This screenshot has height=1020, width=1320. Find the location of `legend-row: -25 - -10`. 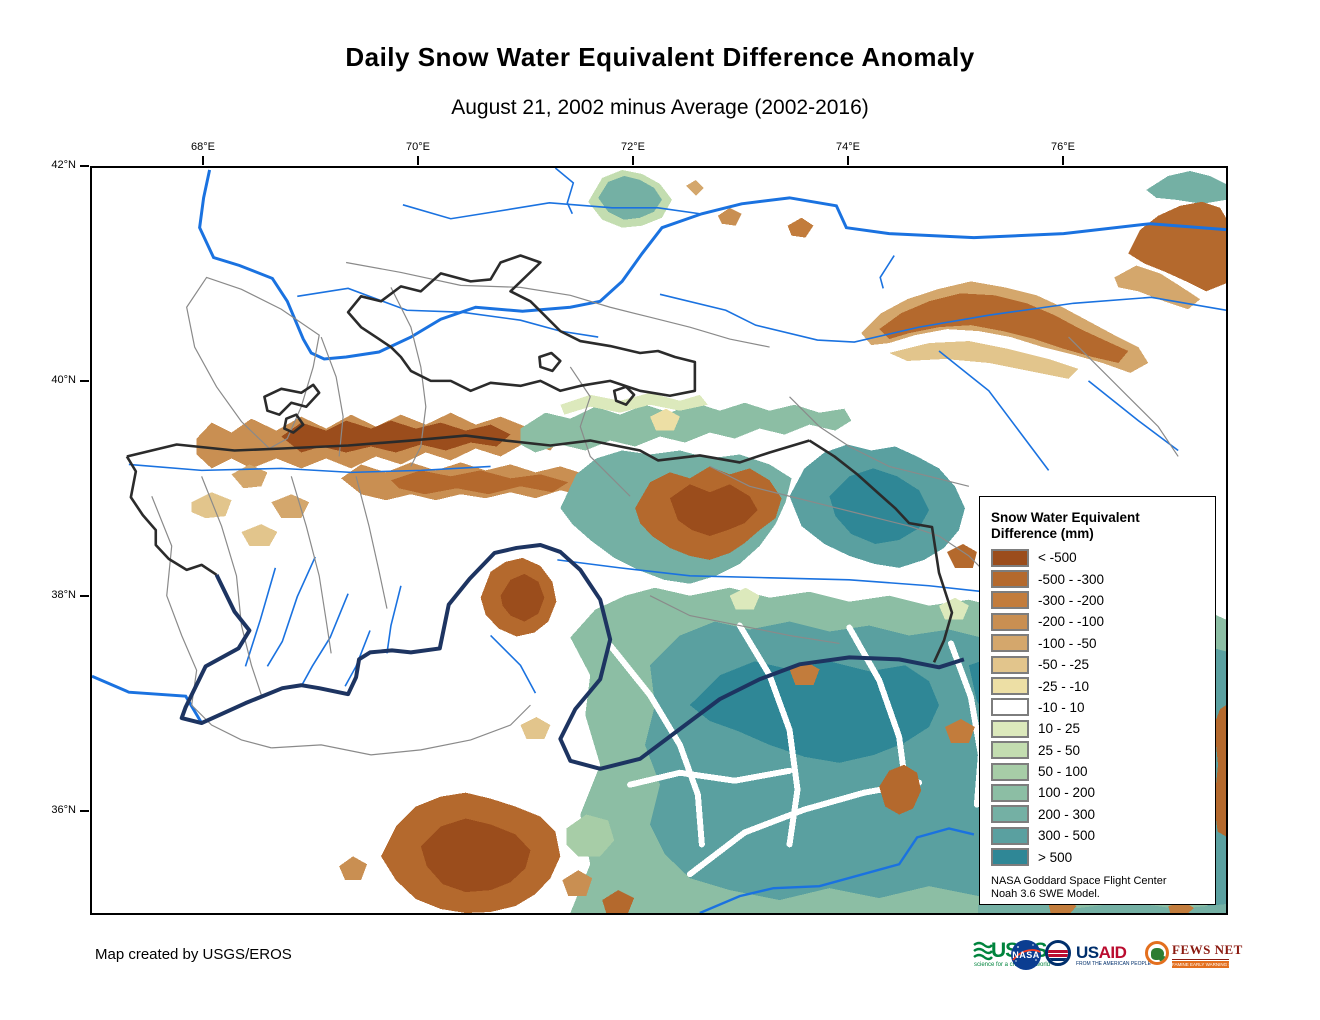

legend-row: -25 - -10 is located at coordinates (1103, 685).